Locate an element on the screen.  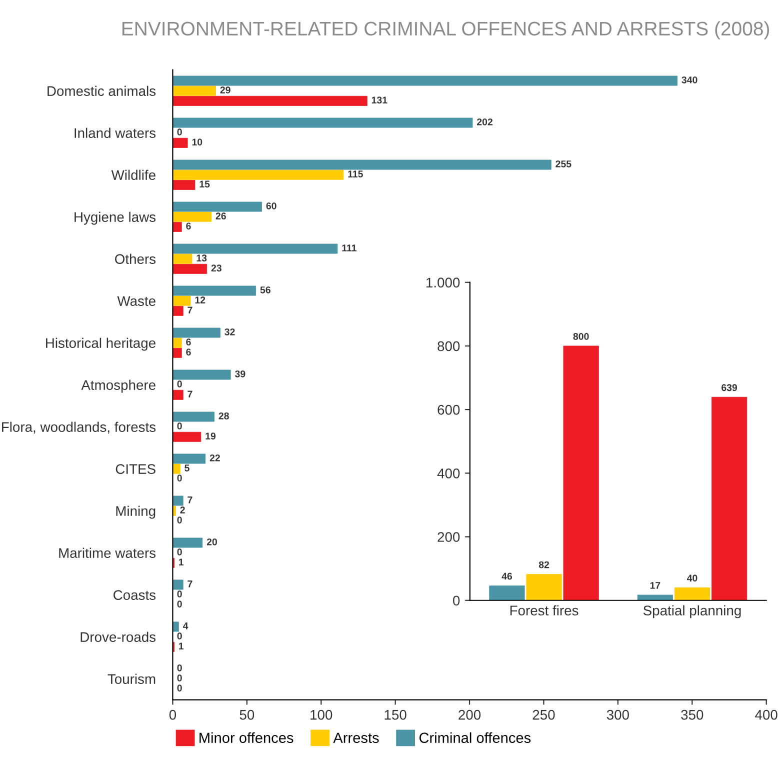
chart-title: ENVIRONMENT-RELATED CRIMINAL OFFENCES AND ARRESTS (2008) is located at coordinates (446, 30).